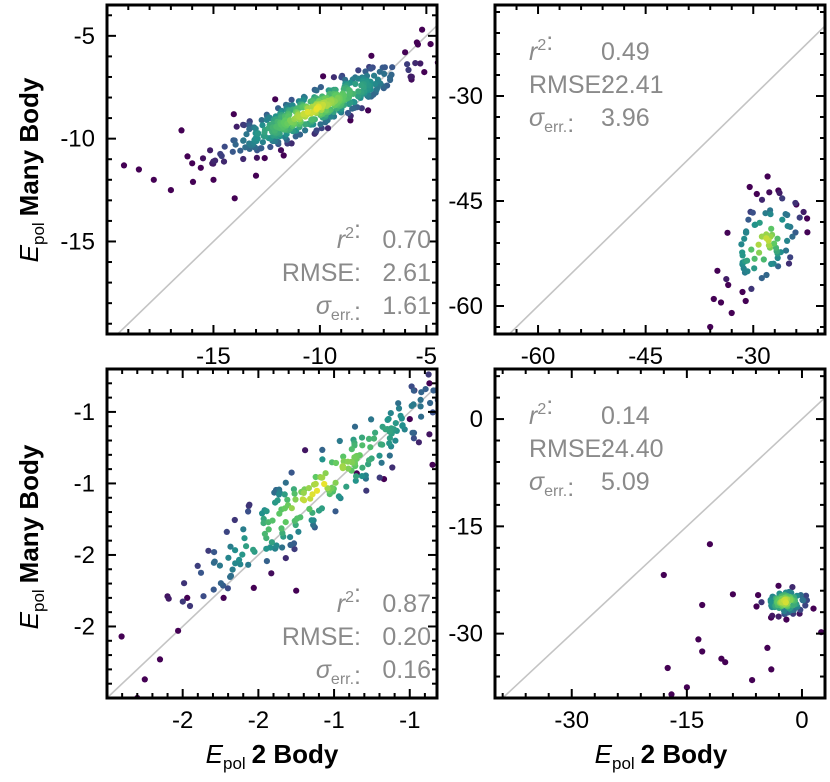 The height and width of the screenshot is (782, 830). I want to click on y-tick-label: -60, so click(465, 306).